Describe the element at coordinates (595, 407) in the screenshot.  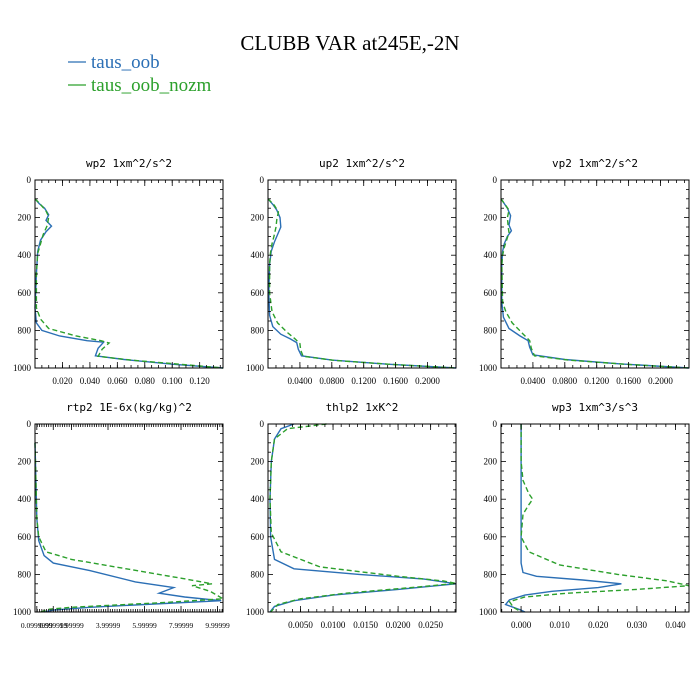
I see `panel-title: wp3 1xm^3/s^3` at that location.